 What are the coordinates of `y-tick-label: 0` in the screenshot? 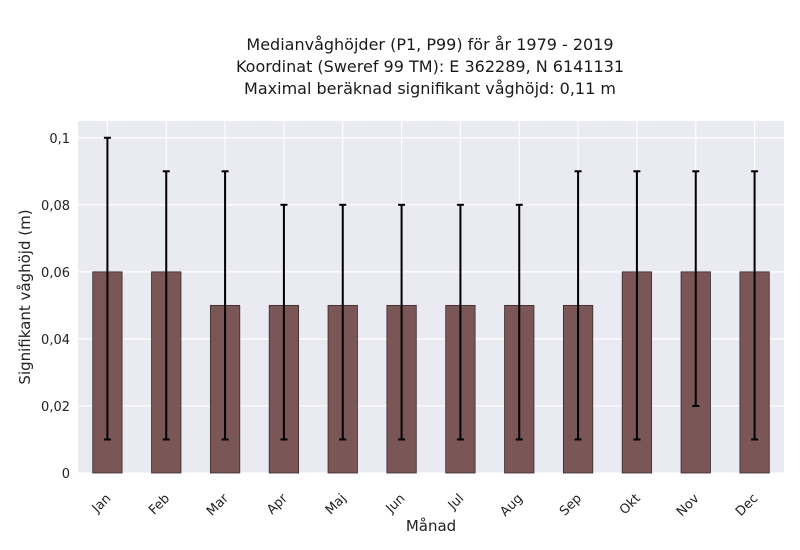 It's located at (66, 474).